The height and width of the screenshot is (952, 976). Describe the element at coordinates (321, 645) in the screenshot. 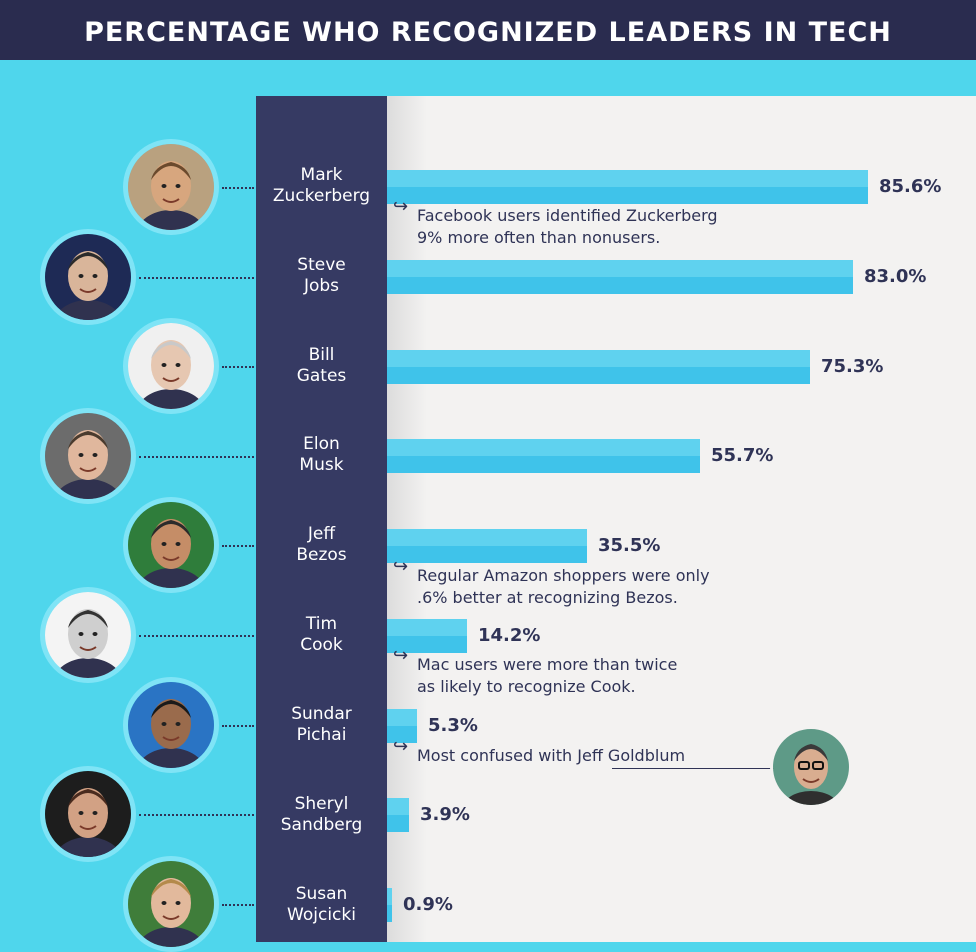

I see `last-name: Cook` at that location.